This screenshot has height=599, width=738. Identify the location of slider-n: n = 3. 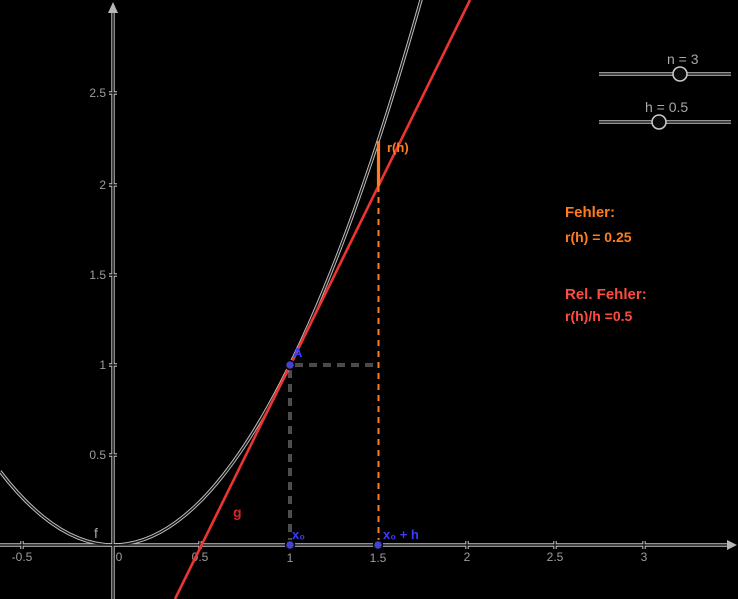
(683, 66).